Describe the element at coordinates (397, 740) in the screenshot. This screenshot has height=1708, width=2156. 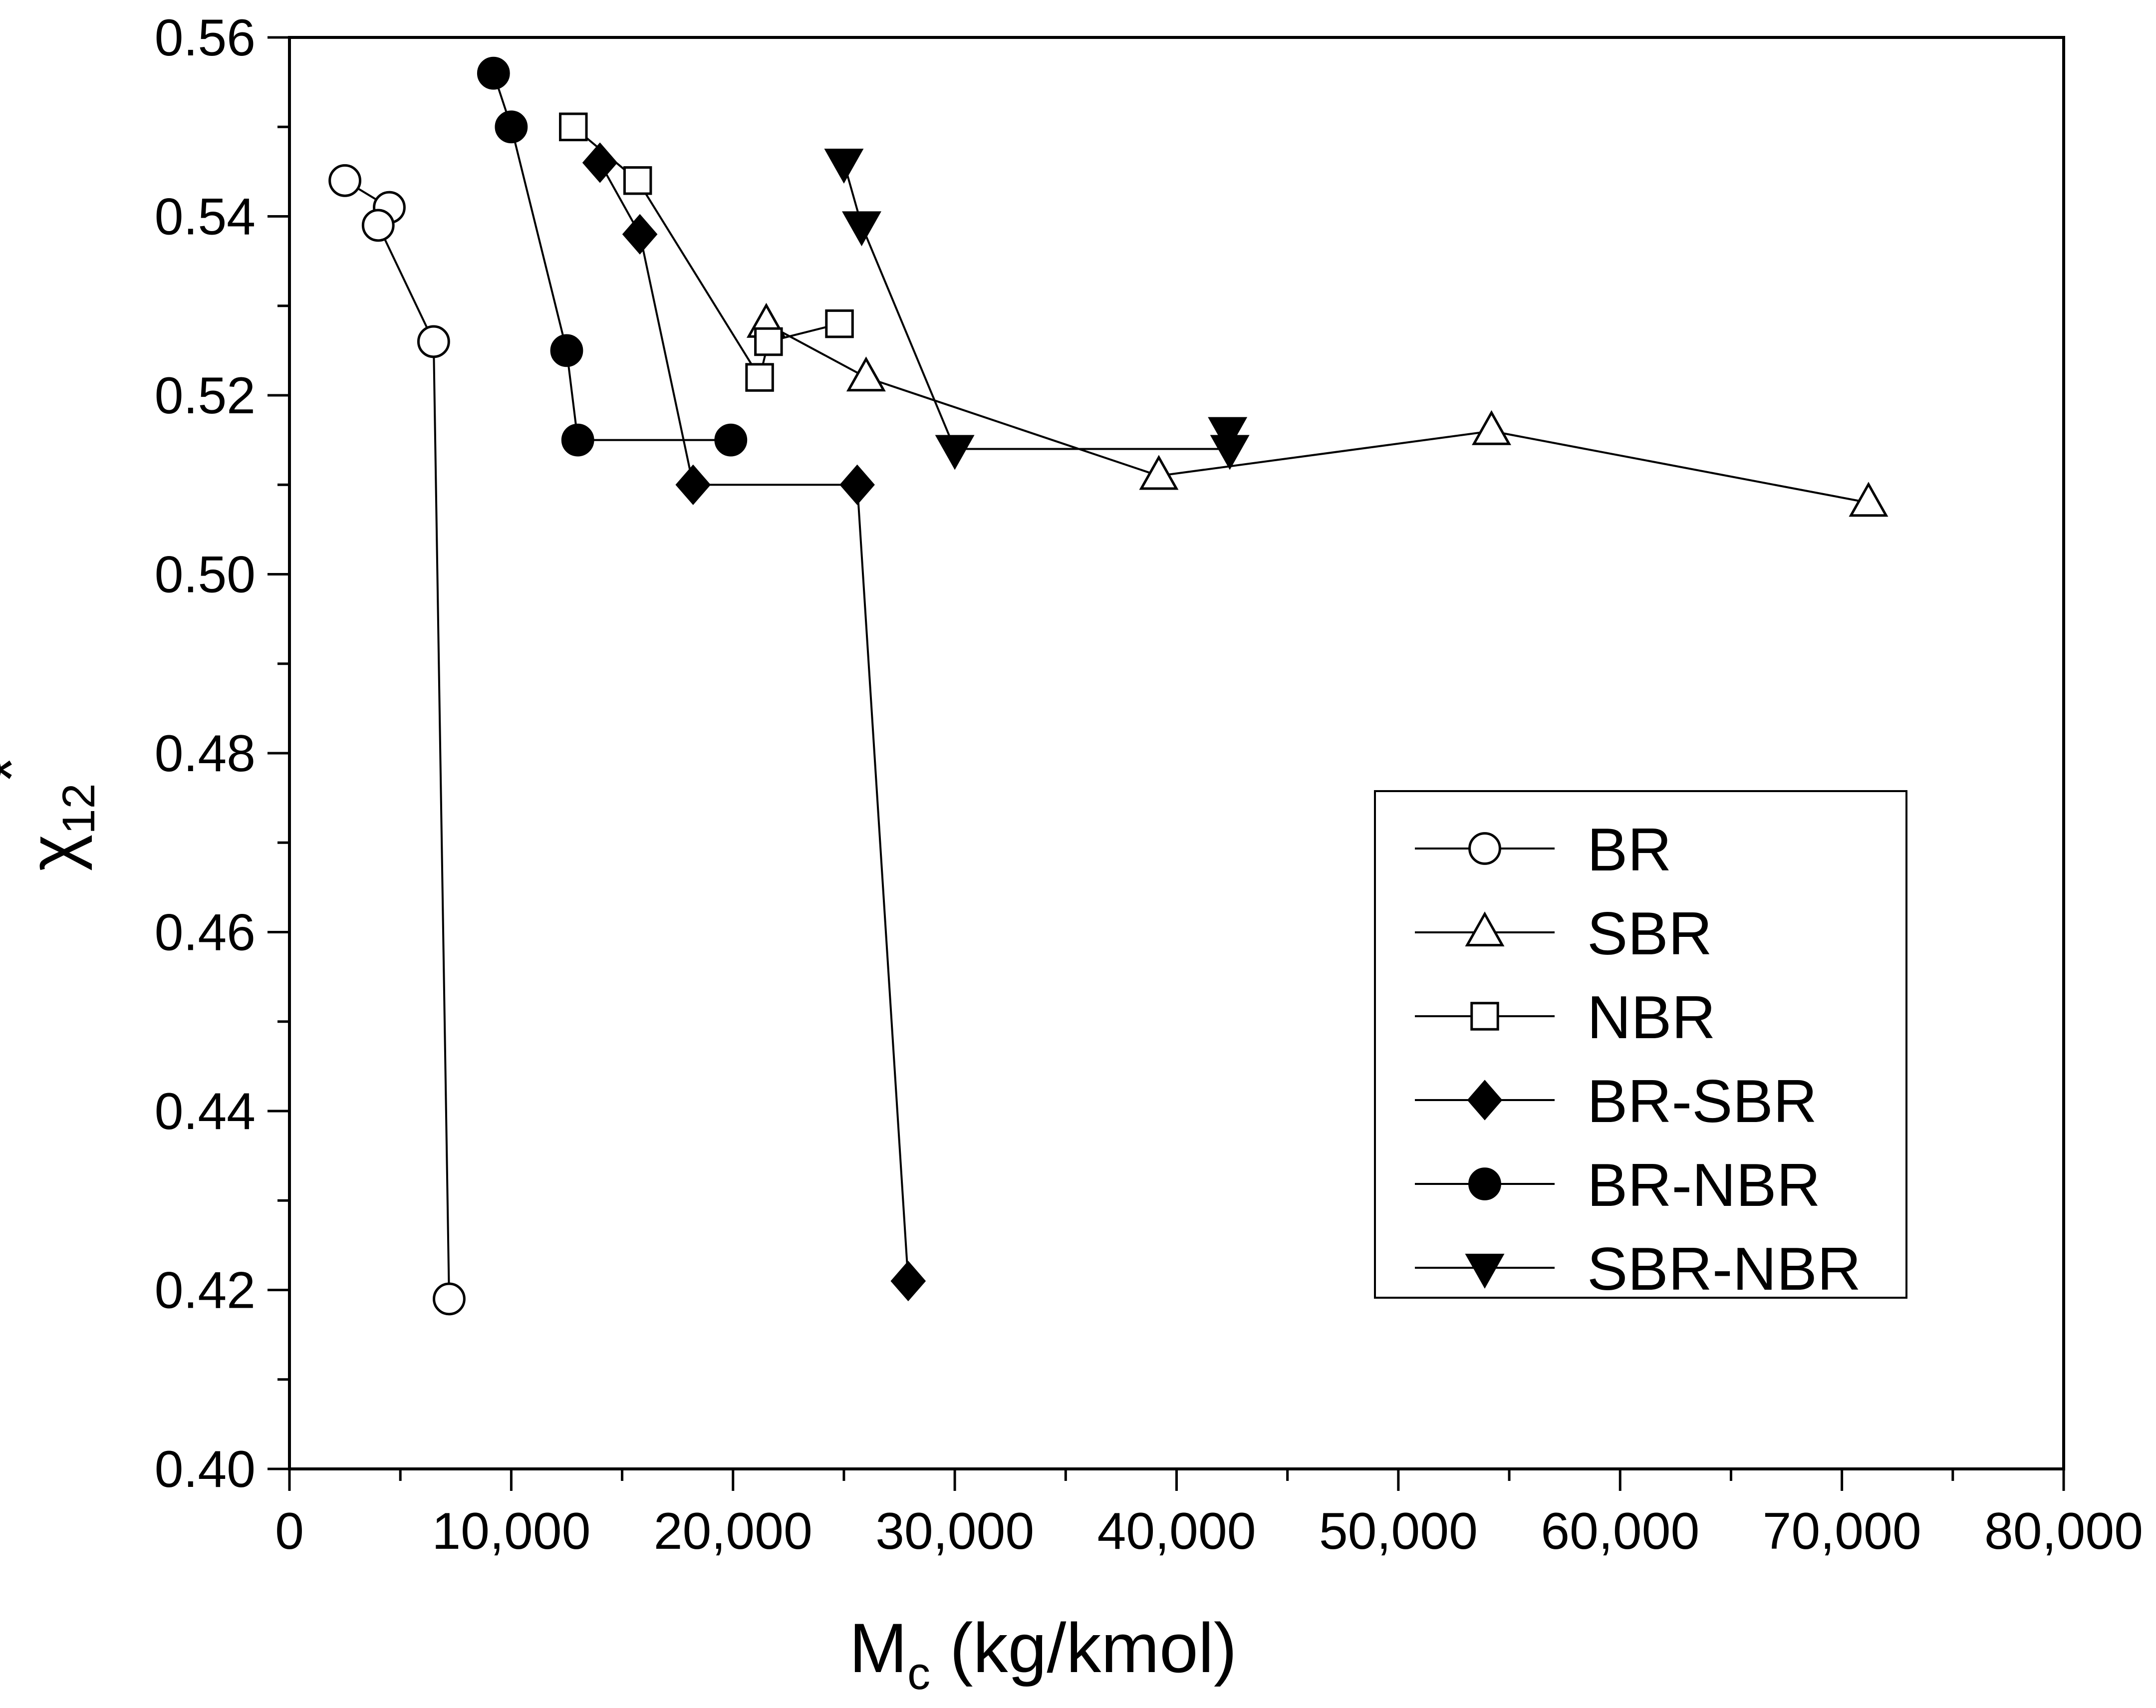
I see `series-br` at that location.